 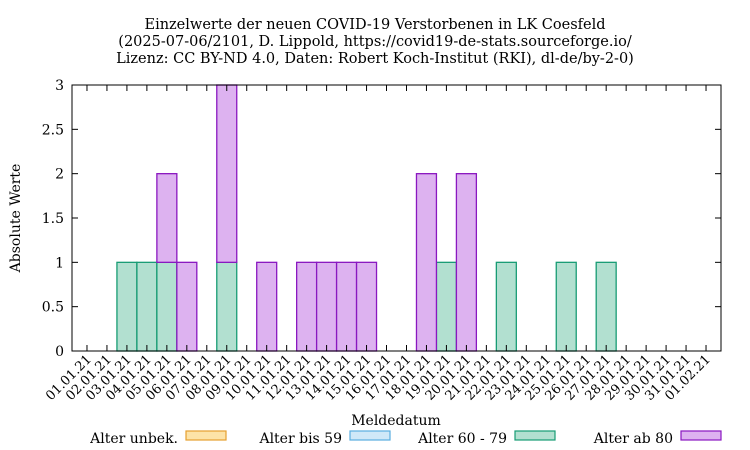 What do you see at coordinates (187, 306) in the screenshot?
I see `bar-alter-ab-80-06.01.21` at bounding box center [187, 306].